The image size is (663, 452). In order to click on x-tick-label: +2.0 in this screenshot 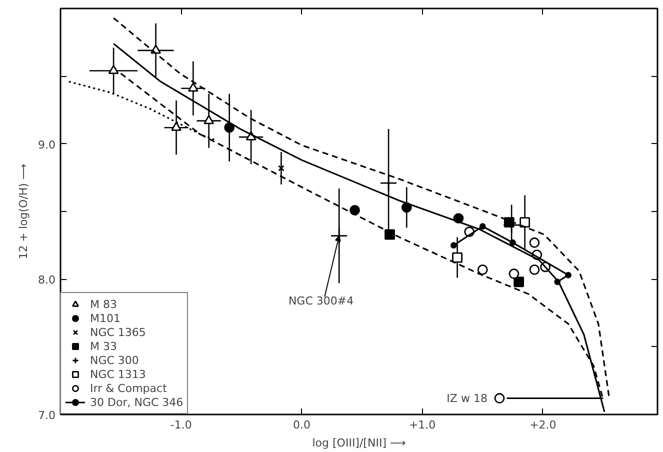, I will do `click(543, 425)`.